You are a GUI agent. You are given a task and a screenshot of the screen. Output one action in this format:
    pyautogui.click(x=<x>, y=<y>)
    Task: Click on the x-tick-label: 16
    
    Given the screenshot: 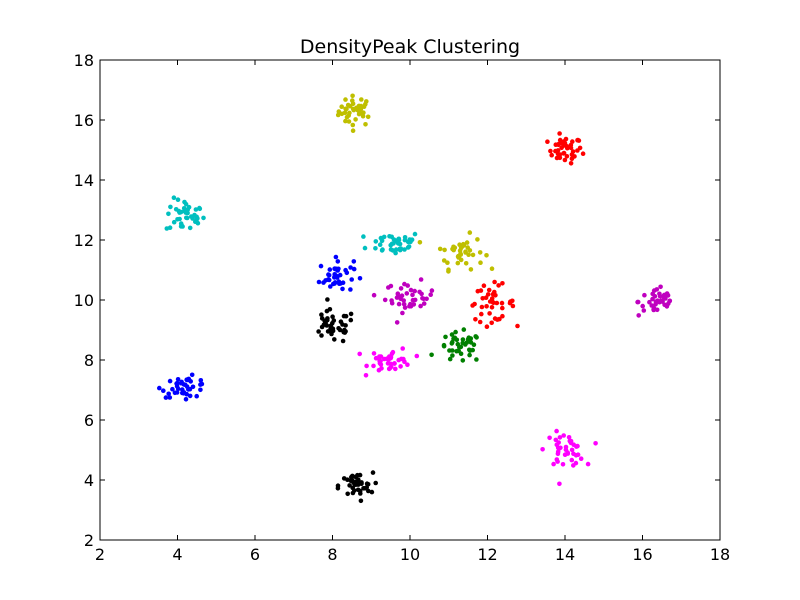 What is the action you would take?
    pyautogui.click(x=642, y=554)
    